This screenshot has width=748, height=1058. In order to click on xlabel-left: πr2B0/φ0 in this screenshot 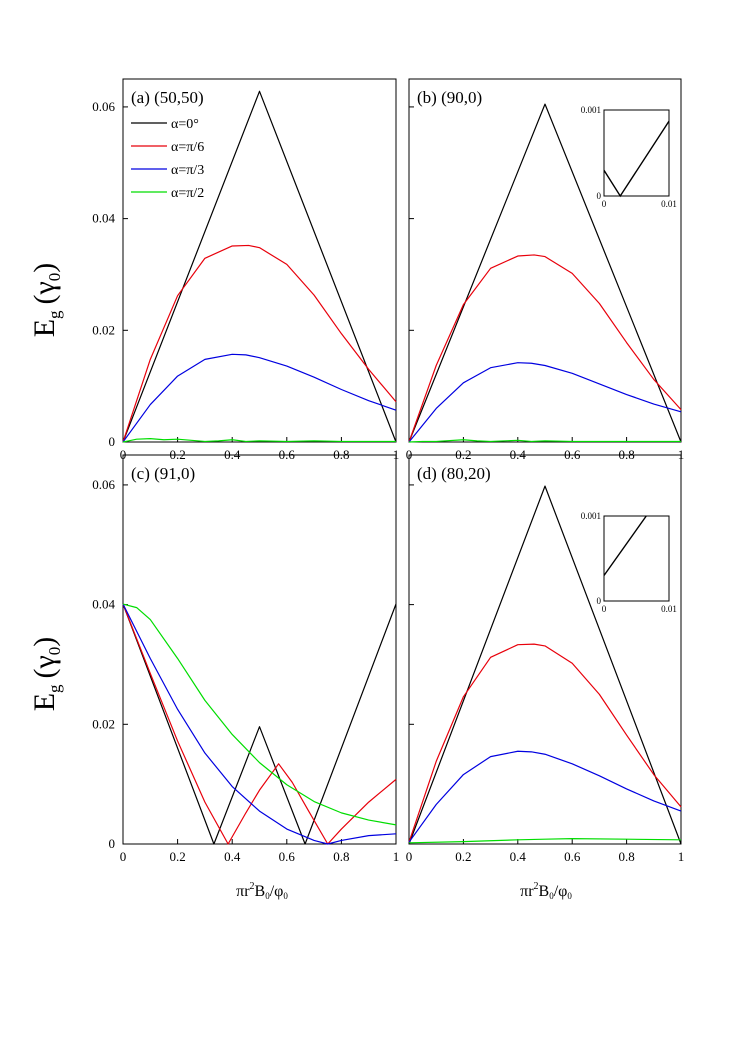, I will do `click(262, 891)`.